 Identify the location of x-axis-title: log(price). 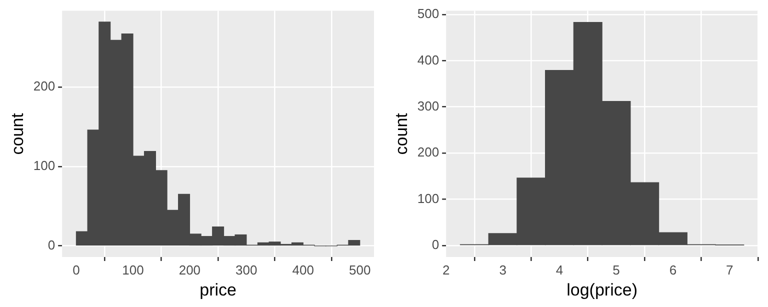
(602, 290).